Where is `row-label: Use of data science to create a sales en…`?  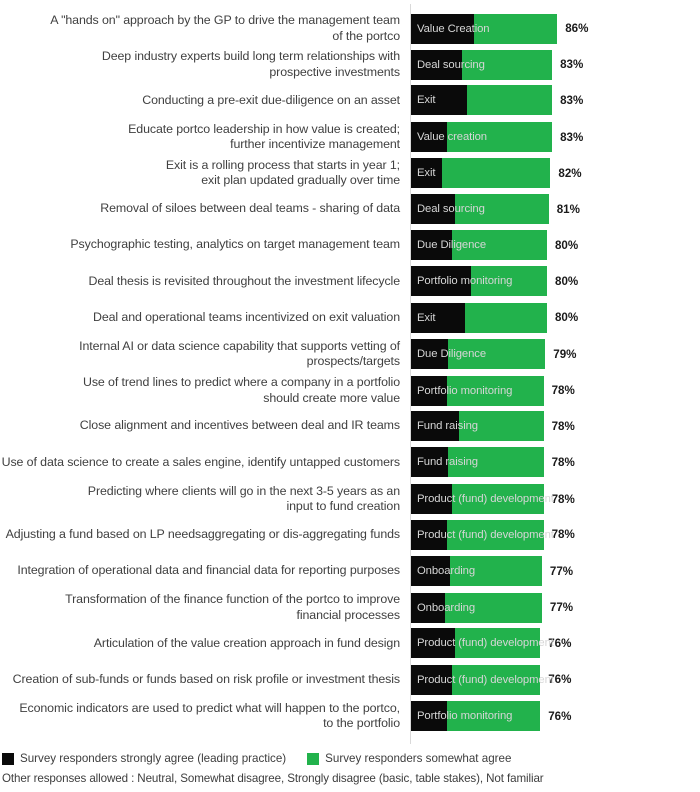
row-label: Use of data science to create a sales en… is located at coordinates (201, 461).